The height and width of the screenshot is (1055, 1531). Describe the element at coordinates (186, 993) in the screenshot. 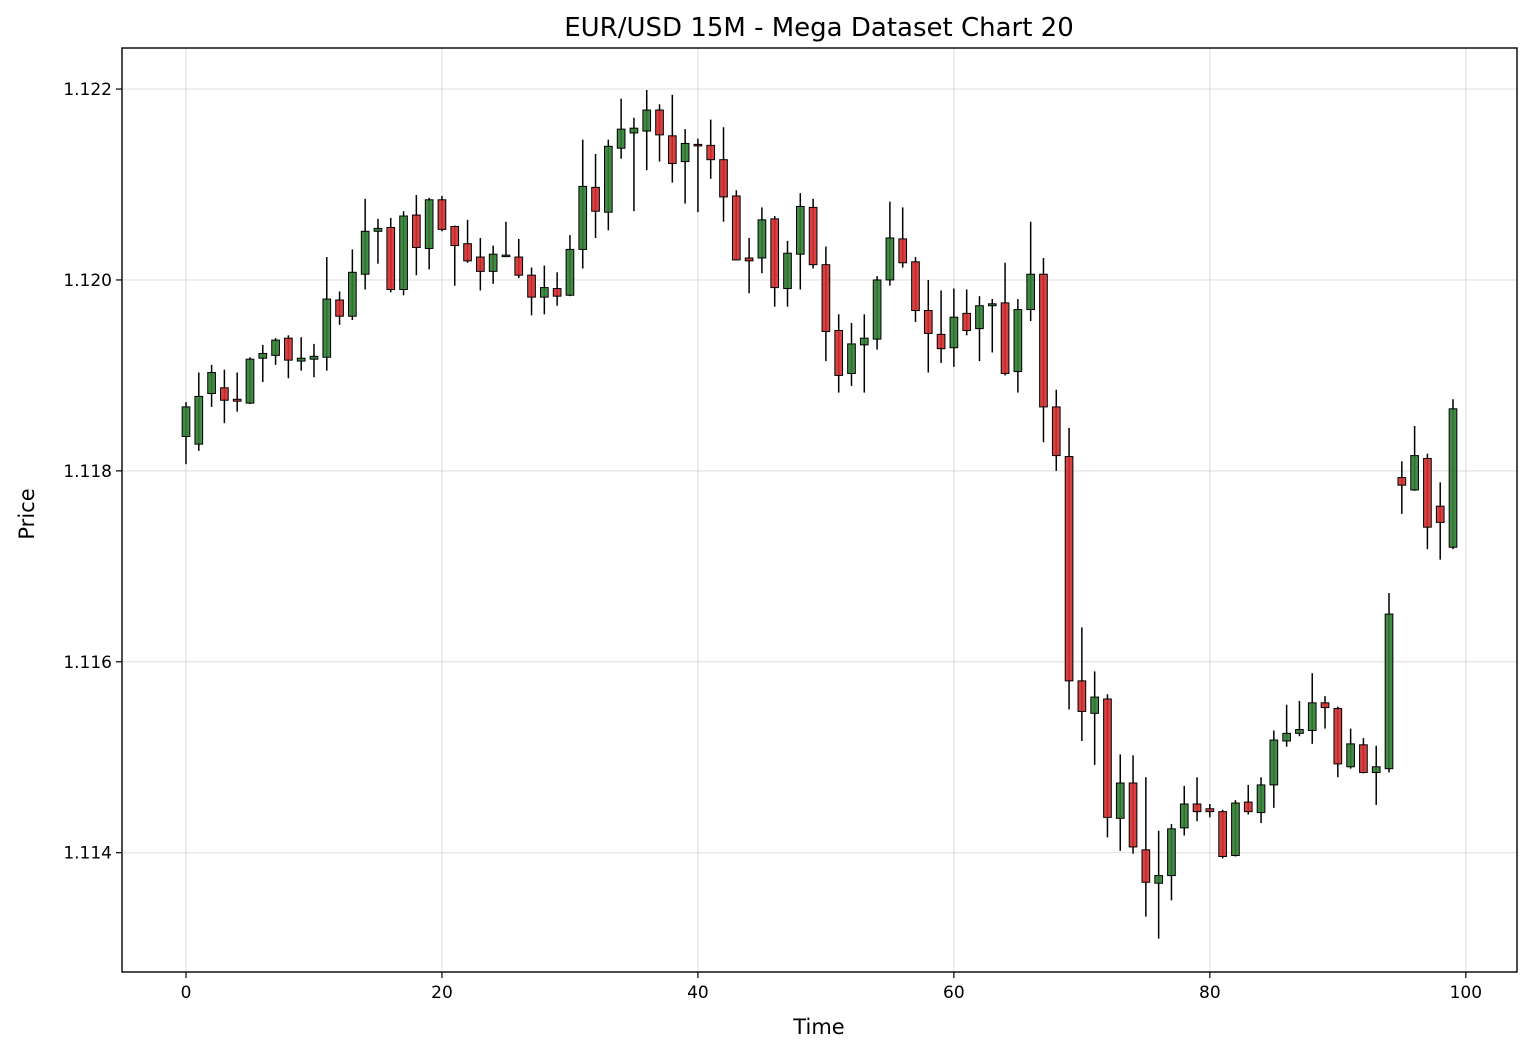

I see `x-tick-label: 0` at that location.